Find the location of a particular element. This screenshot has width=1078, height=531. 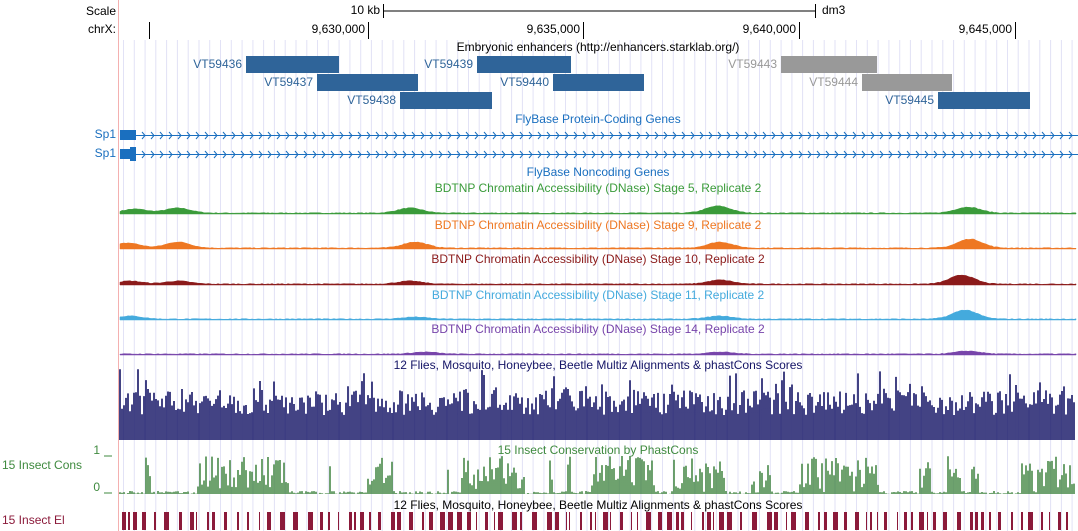

enhancer-label: VT59437 is located at coordinates (288, 82).